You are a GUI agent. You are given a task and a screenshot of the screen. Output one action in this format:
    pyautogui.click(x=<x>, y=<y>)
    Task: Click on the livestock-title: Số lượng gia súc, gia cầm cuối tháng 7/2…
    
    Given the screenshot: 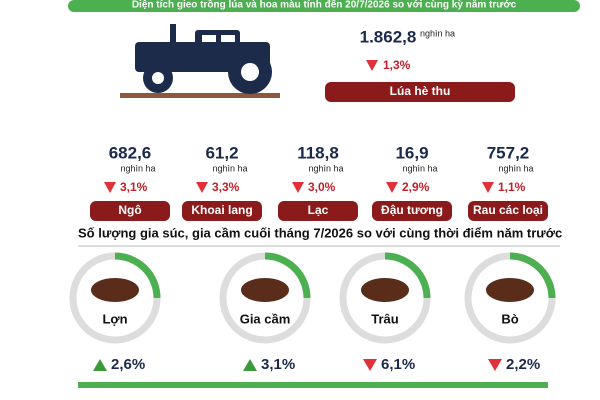 What is the action you would take?
    pyautogui.click(x=320, y=232)
    